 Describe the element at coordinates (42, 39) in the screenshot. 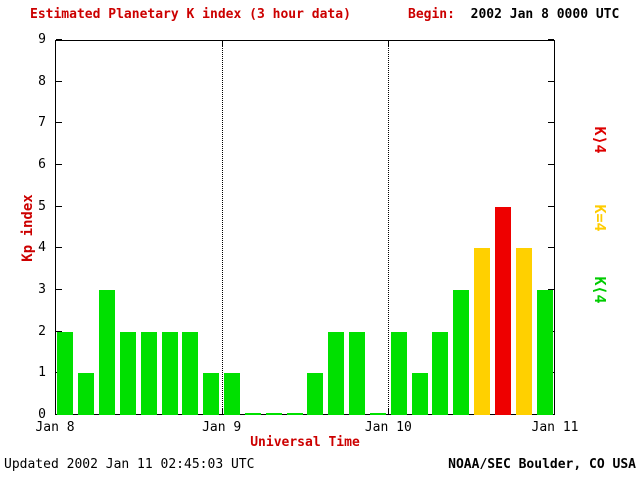

I see `y-tick-label: 9` at that location.